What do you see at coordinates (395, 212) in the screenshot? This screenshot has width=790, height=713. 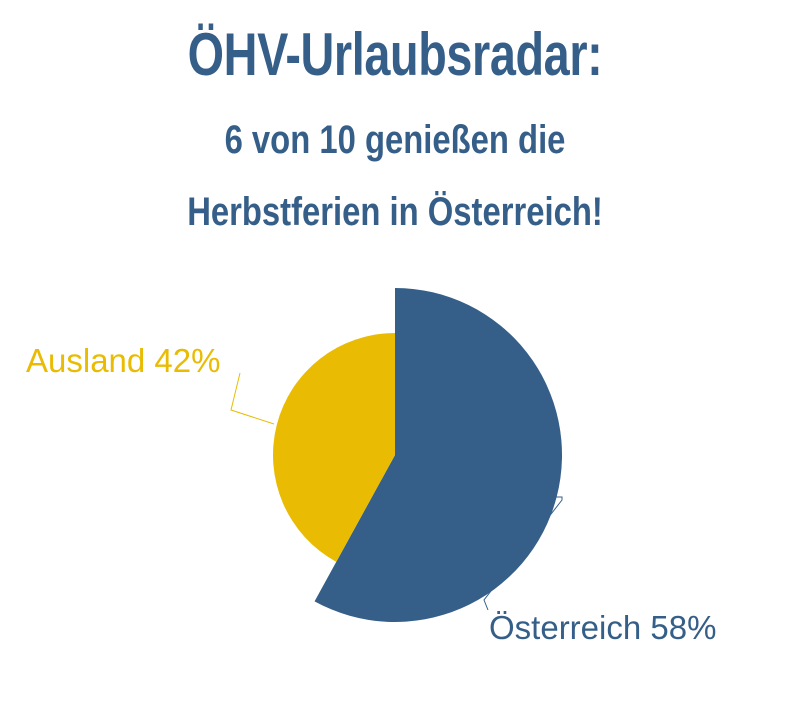 I see `chart-subtitle-line2: Herbstferien in Österreich!` at bounding box center [395, 212].